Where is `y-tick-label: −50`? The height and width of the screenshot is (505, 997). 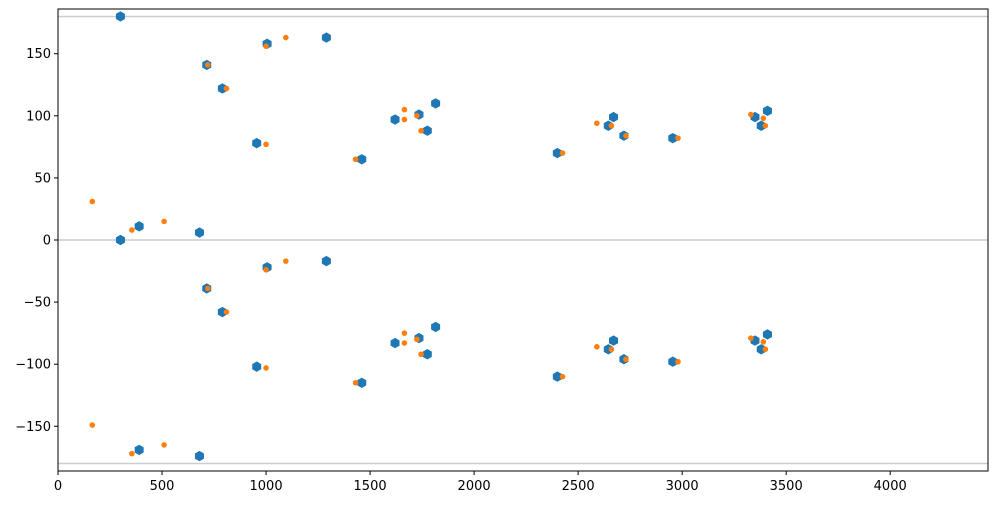 y-tick-label: −50 is located at coordinates (37, 303).